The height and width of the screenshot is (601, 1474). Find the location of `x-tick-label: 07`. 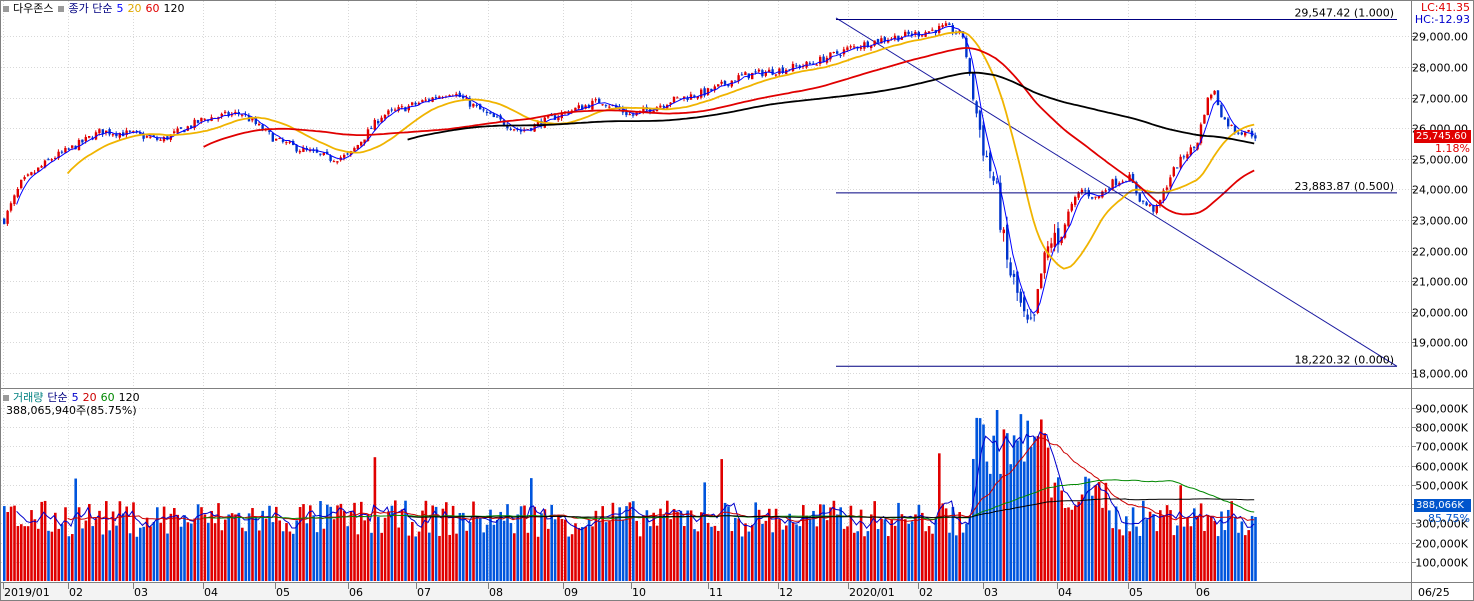

x-tick-label: 07 is located at coordinates (424, 592).